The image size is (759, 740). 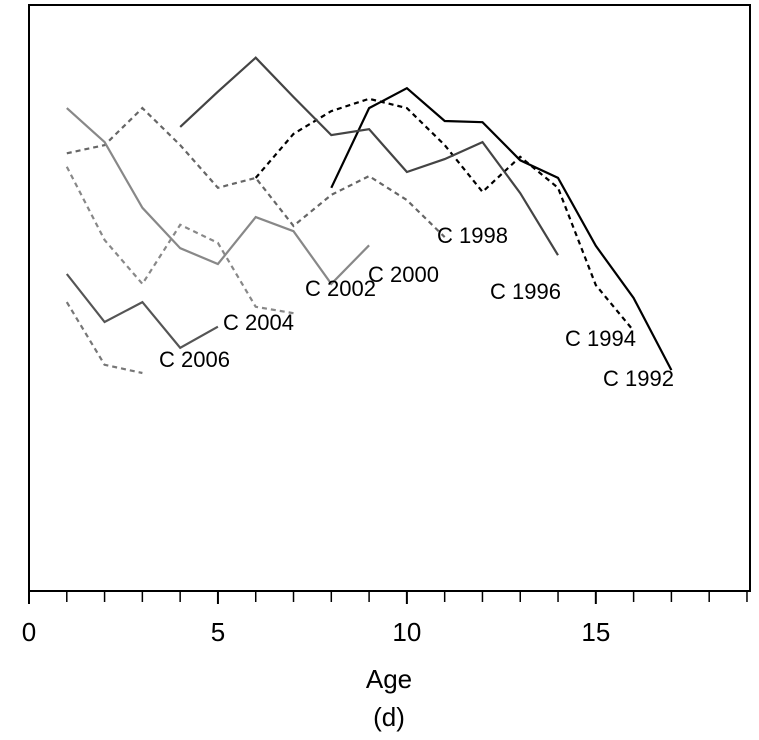 I want to click on series-label: C 2004, so click(x=258, y=322).